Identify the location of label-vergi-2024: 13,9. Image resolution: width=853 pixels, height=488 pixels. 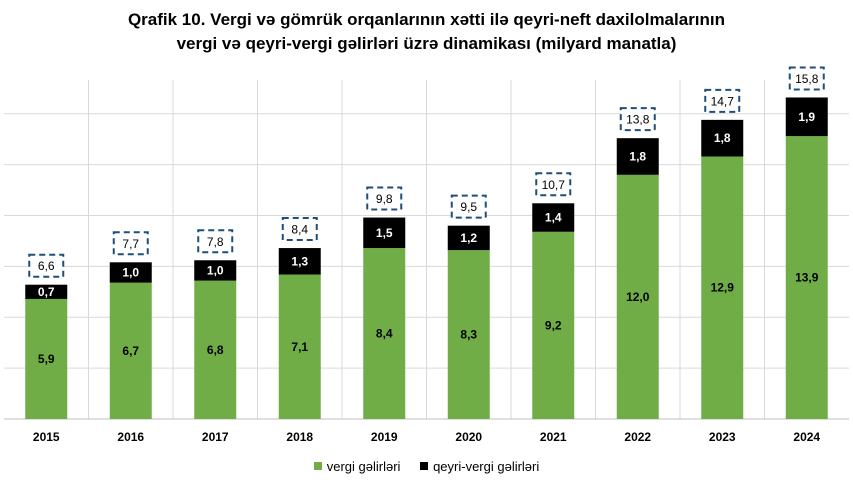
(807, 278).